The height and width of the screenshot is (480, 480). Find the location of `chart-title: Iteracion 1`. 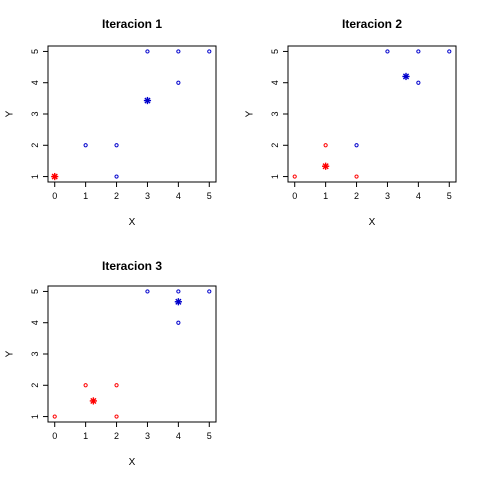

chart-title: Iteracion 1 is located at coordinates (132, 24).